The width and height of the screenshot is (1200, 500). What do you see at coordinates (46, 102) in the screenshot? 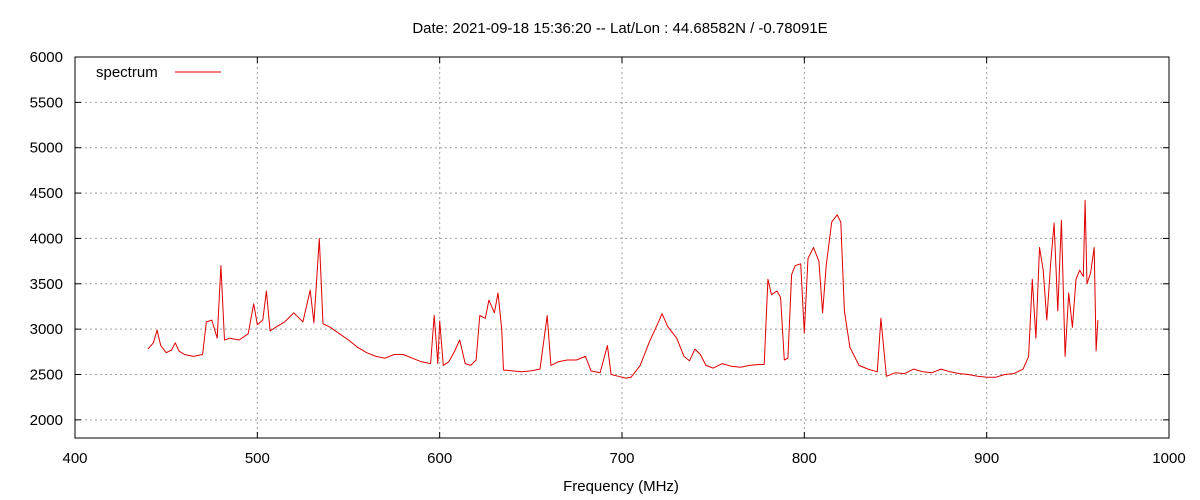
I see `y-tick-label: 5500` at bounding box center [46, 102].